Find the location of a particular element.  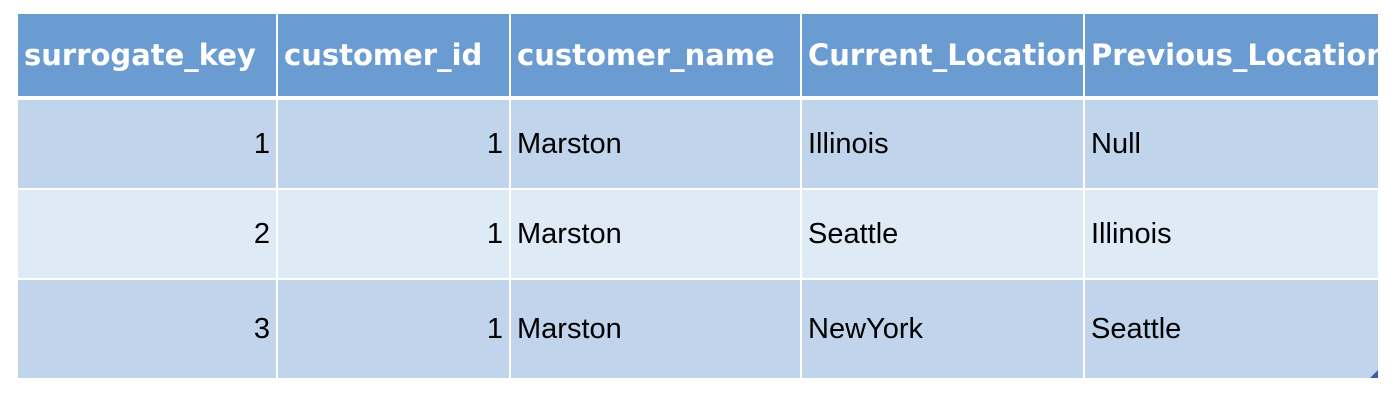

header-previous-location: Previous_Location is located at coordinates (1231, 57).